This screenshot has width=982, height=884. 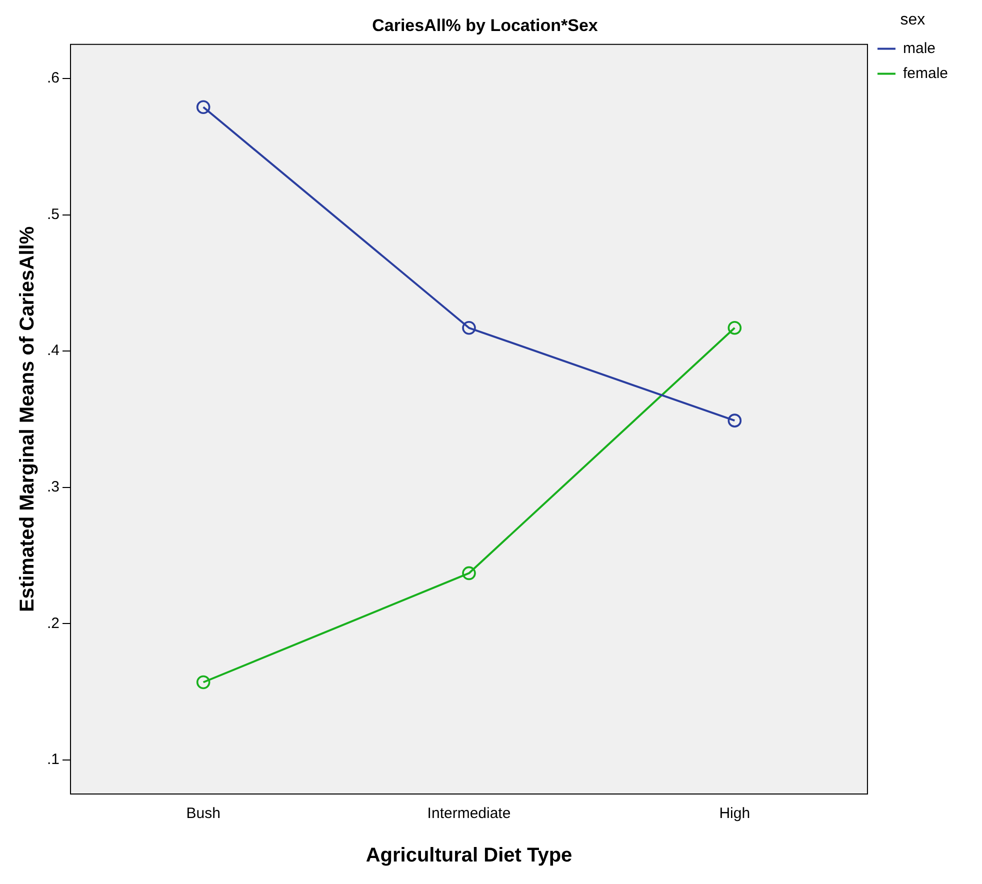 What do you see at coordinates (53, 759) in the screenshot?
I see `y-tick-label: .1` at bounding box center [53, 759].